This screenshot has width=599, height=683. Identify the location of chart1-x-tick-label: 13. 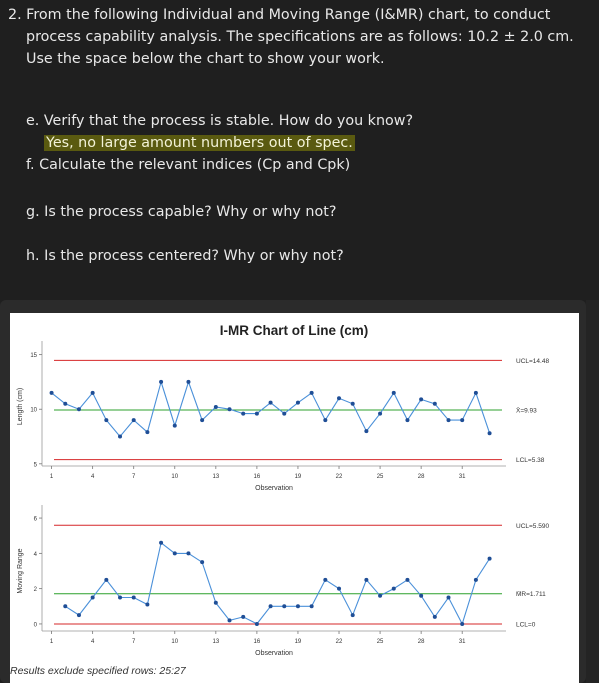
(215, 477).